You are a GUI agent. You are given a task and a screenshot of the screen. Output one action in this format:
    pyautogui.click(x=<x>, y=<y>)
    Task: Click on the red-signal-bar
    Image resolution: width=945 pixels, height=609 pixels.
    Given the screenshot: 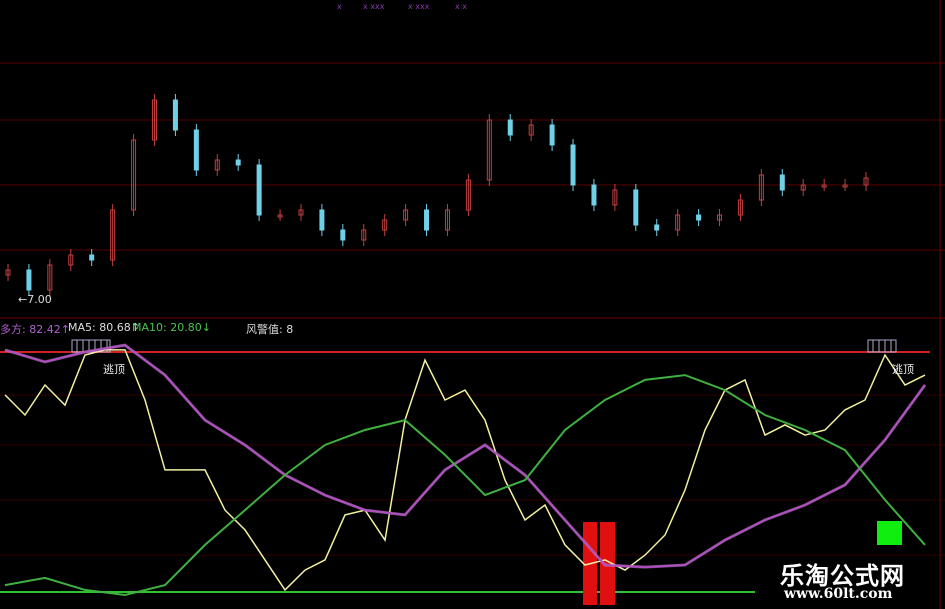 What is the action you would take?
    pyautogui.click(x=607, y=563)
    